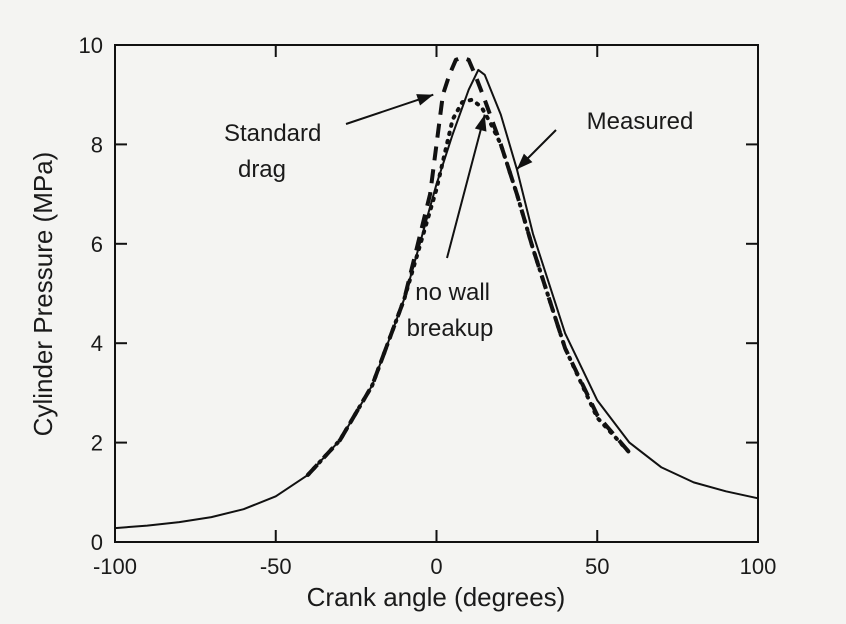 The height and width of the screenshot is (624, 846). I want to click on annotation-no-wall-breakup-line2: breakup, so click(450, 328).